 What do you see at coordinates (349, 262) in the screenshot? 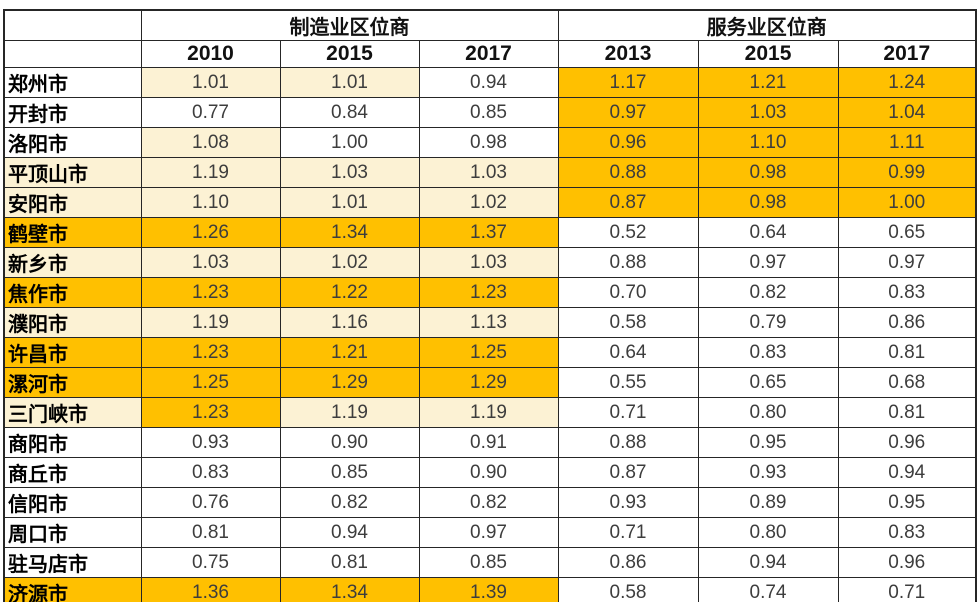
I see `value-cell: 1.02` at bounding box center [349, 262].